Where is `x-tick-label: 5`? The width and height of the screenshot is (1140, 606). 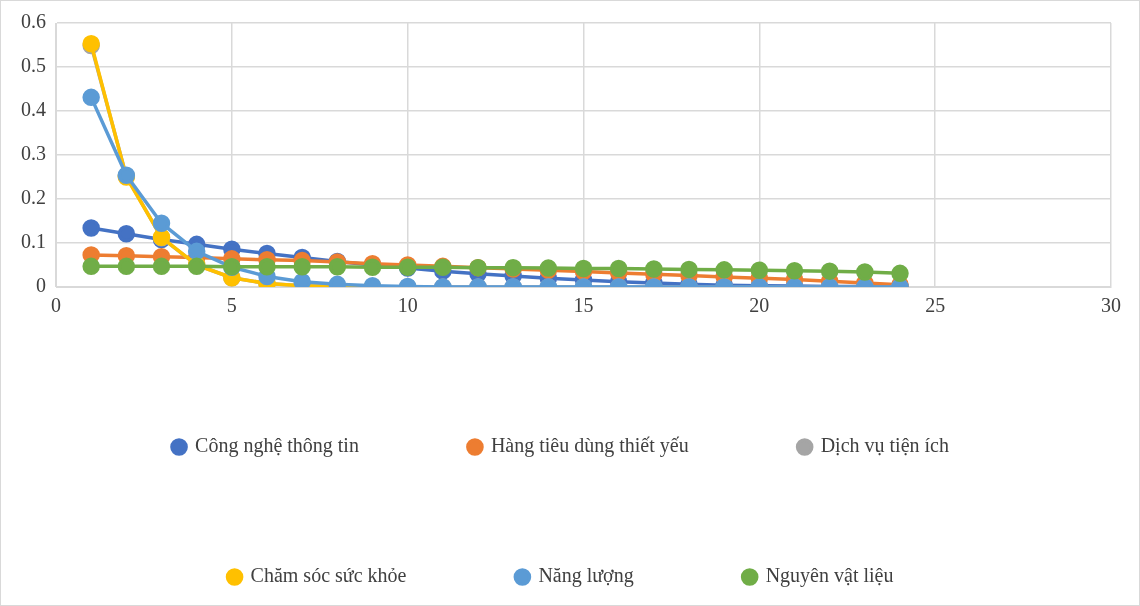
x-tick-label: 5 is located at coordinates (231, 305).